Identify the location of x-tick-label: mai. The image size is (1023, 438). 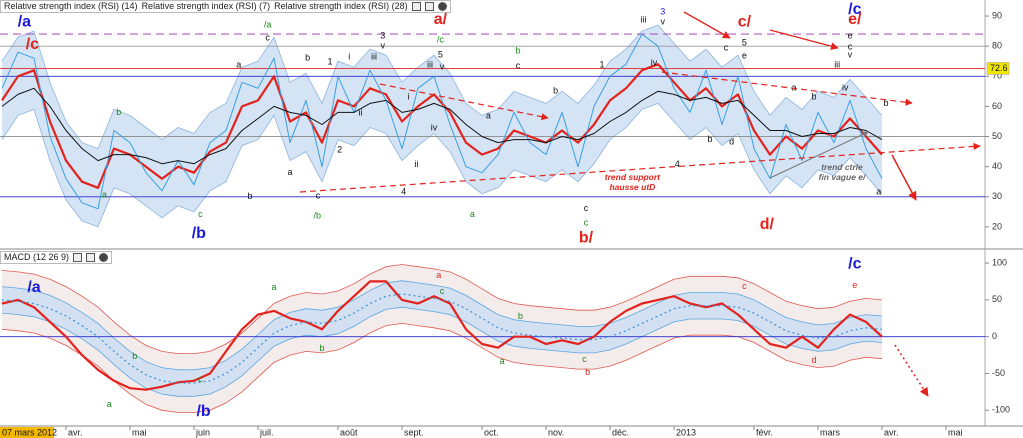
(955, 432).